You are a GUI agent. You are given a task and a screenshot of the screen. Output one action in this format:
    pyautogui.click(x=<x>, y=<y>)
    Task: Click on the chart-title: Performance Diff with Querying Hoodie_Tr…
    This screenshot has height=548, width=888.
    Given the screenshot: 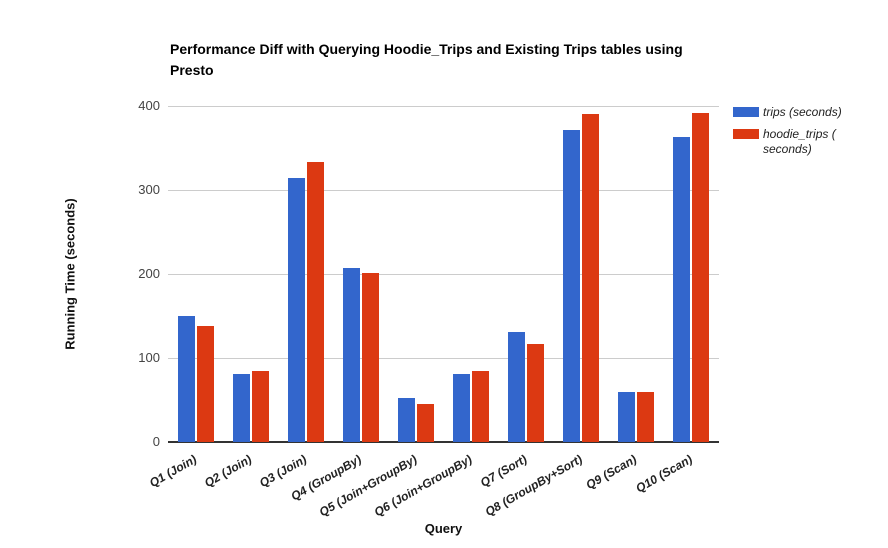 What is the action you would take?
    pyautogui.click(x=426, y=59)
    